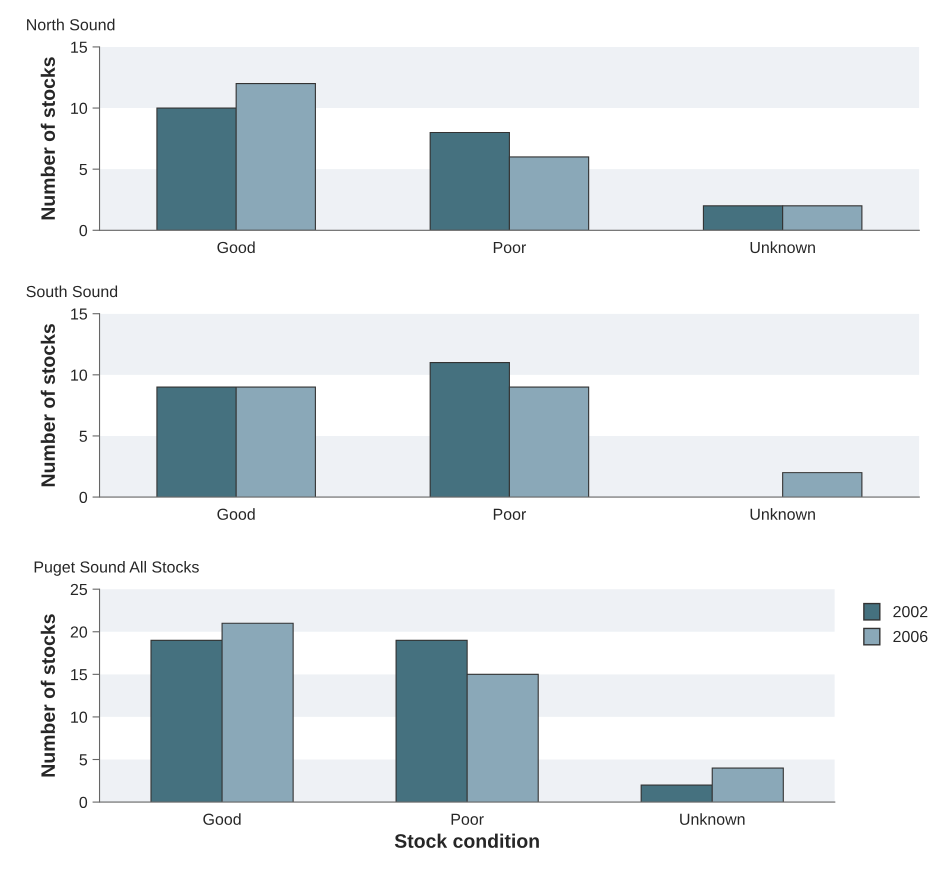  I want to click on bar, so click(822, 485).